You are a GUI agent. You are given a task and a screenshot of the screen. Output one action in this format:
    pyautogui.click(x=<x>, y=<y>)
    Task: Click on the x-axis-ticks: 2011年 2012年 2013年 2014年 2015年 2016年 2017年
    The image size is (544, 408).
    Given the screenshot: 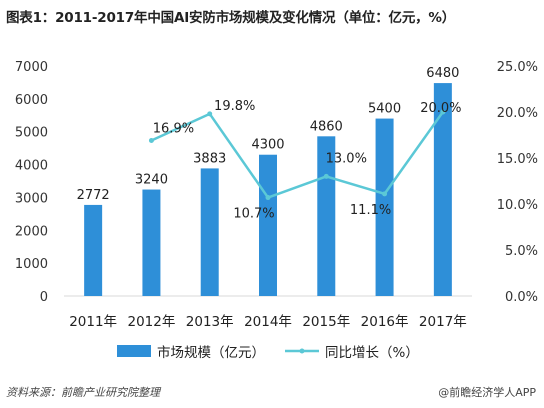 What is the action you would take?
    pyautogui.click(x=268, y=322)
    